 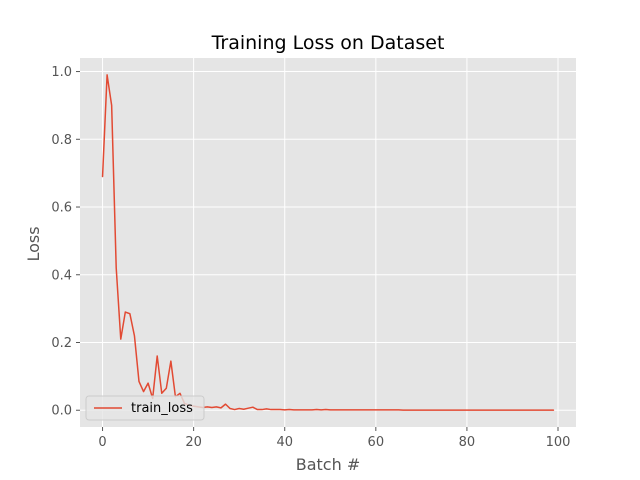 What do you see at coordinates (61, 343) in the screenshot?
I see `y-tick-label: 0.2` at bounding box center [61, 343].